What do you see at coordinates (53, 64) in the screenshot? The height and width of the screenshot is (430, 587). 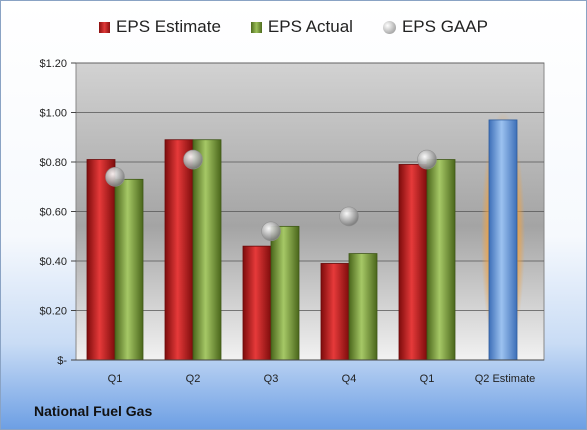 I see `y-tick-label: $1.20` at bounding box center [53, 64].